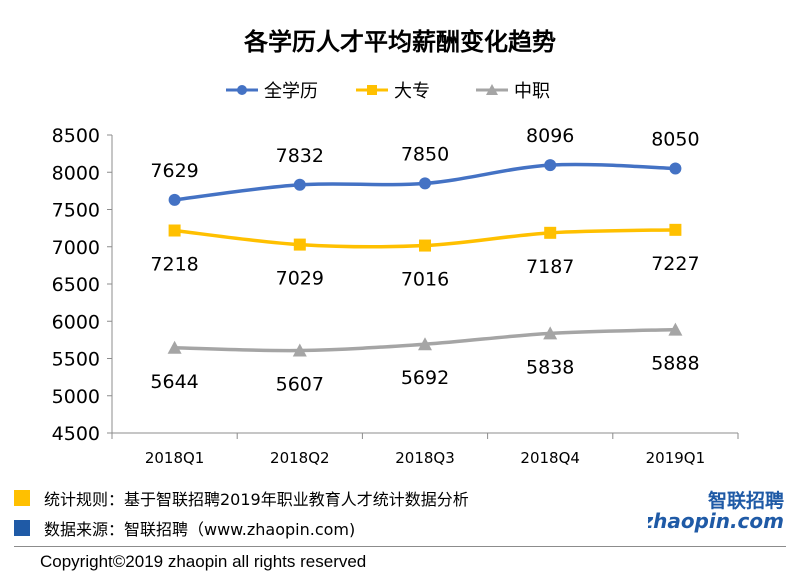 This screenshot has height=588, width=800. I want to click on y-tick-label: 6500, so click(76, 285).